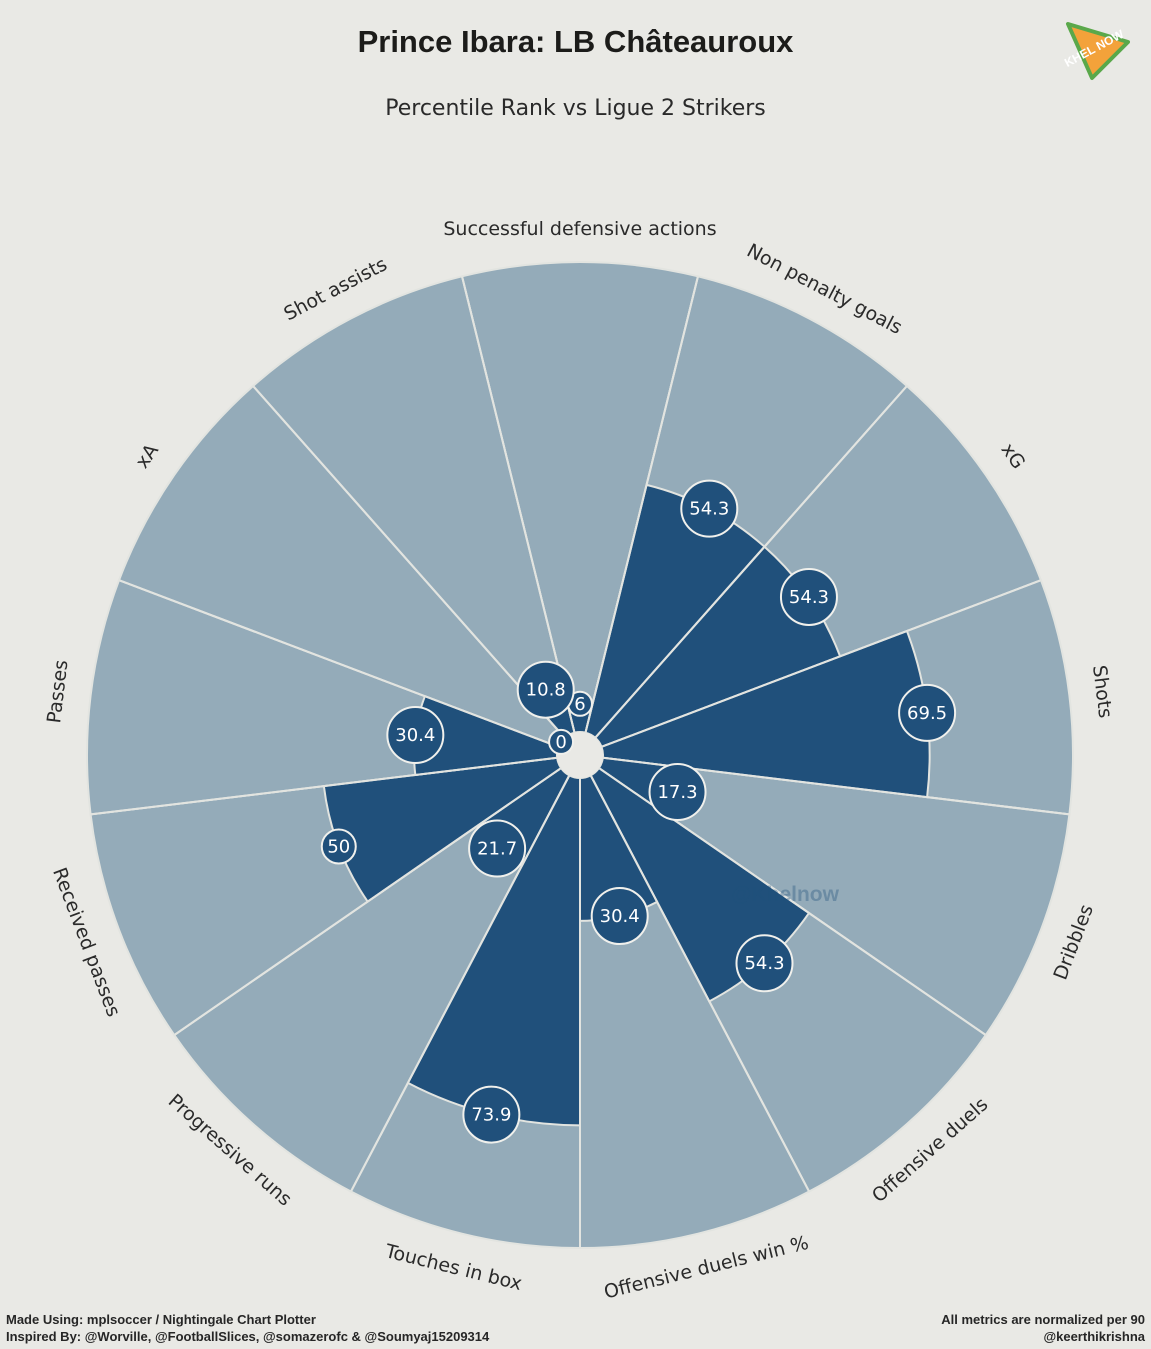 The image size is (1151, 1349). I want to click on footer-normalized-note: All metrics are normalized per 90, so click(1043, 1319).